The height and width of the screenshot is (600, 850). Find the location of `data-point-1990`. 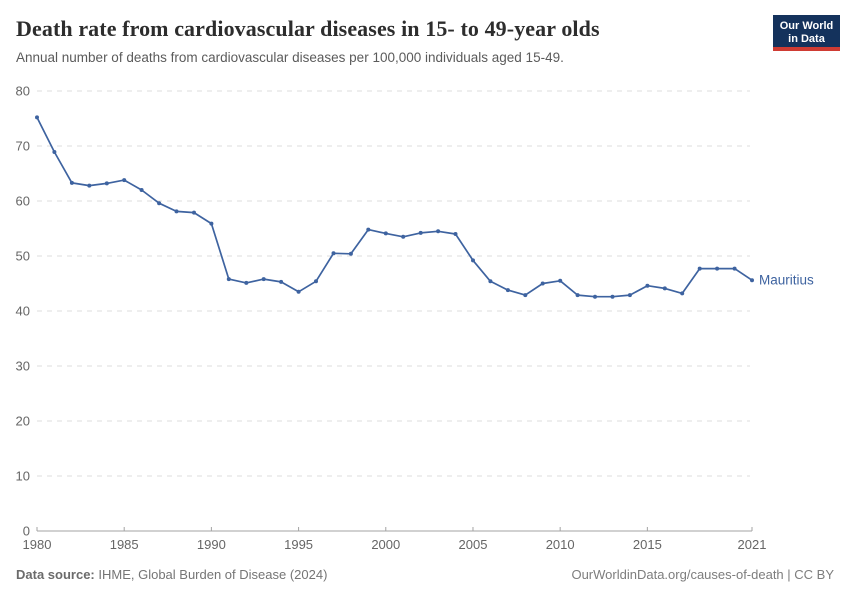

data-point-1990 is located at coordinates (211, 223).